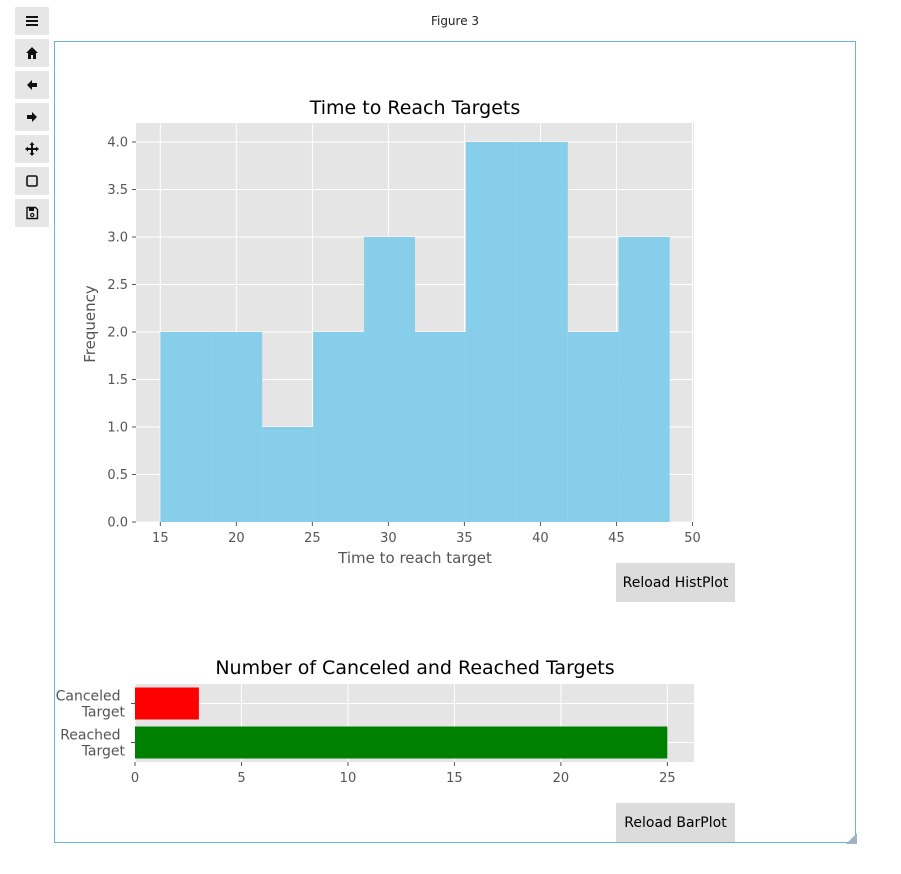  I want to click on hist-y-tick-label: 2.5, so click(117, 285).